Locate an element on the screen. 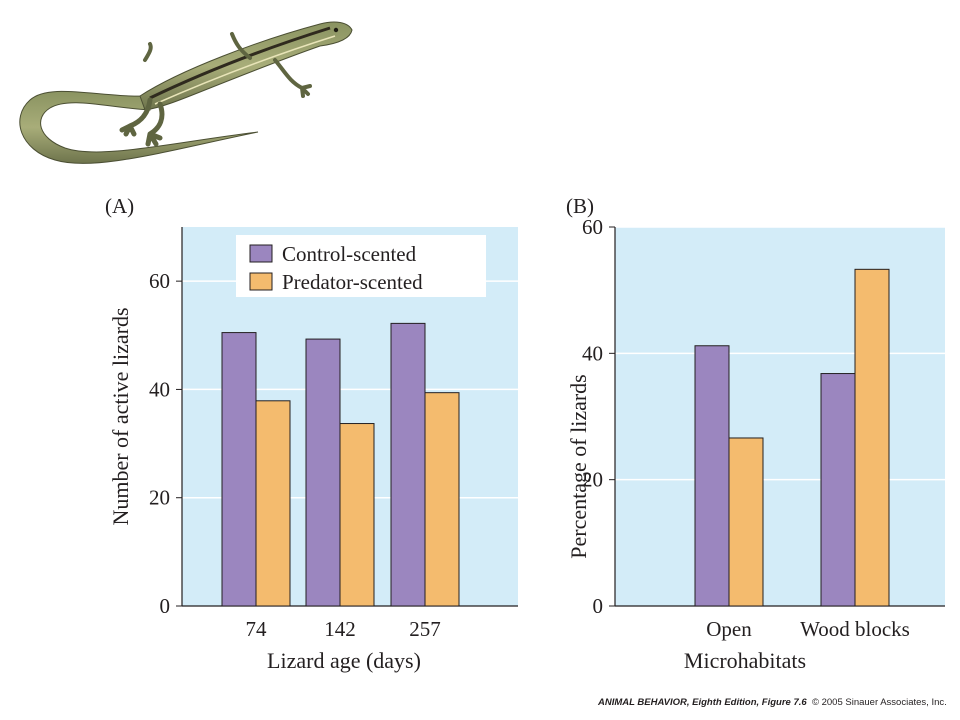 Image resolution: width=960 pixels, height=720 pixels. bar-control-wood-blocks is located at coordinates (838, 490).